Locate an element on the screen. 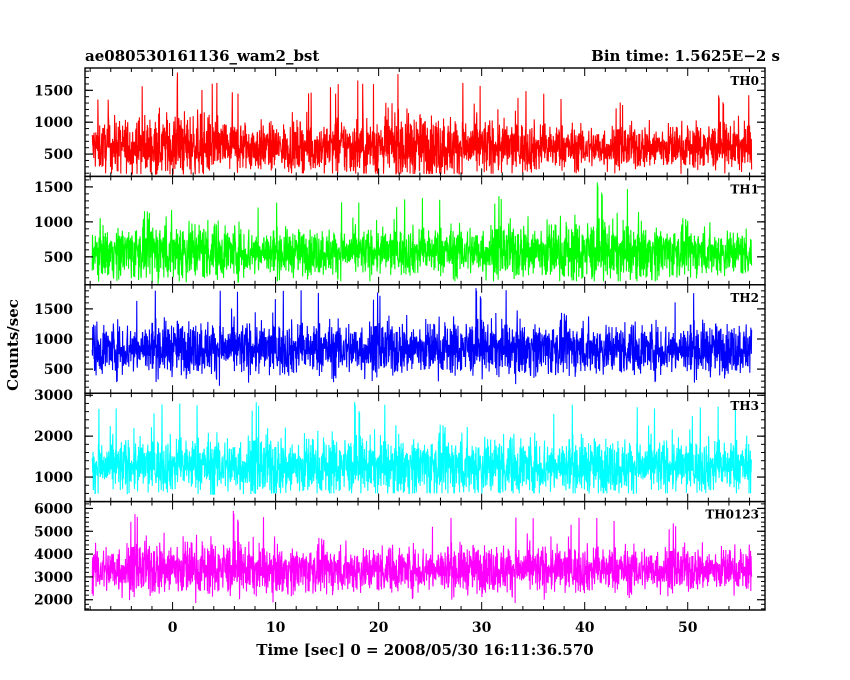 This screenshot has width=850, height=680. x-axis: 0 10 20 30 40 50 is located at coordinates (433, 628).